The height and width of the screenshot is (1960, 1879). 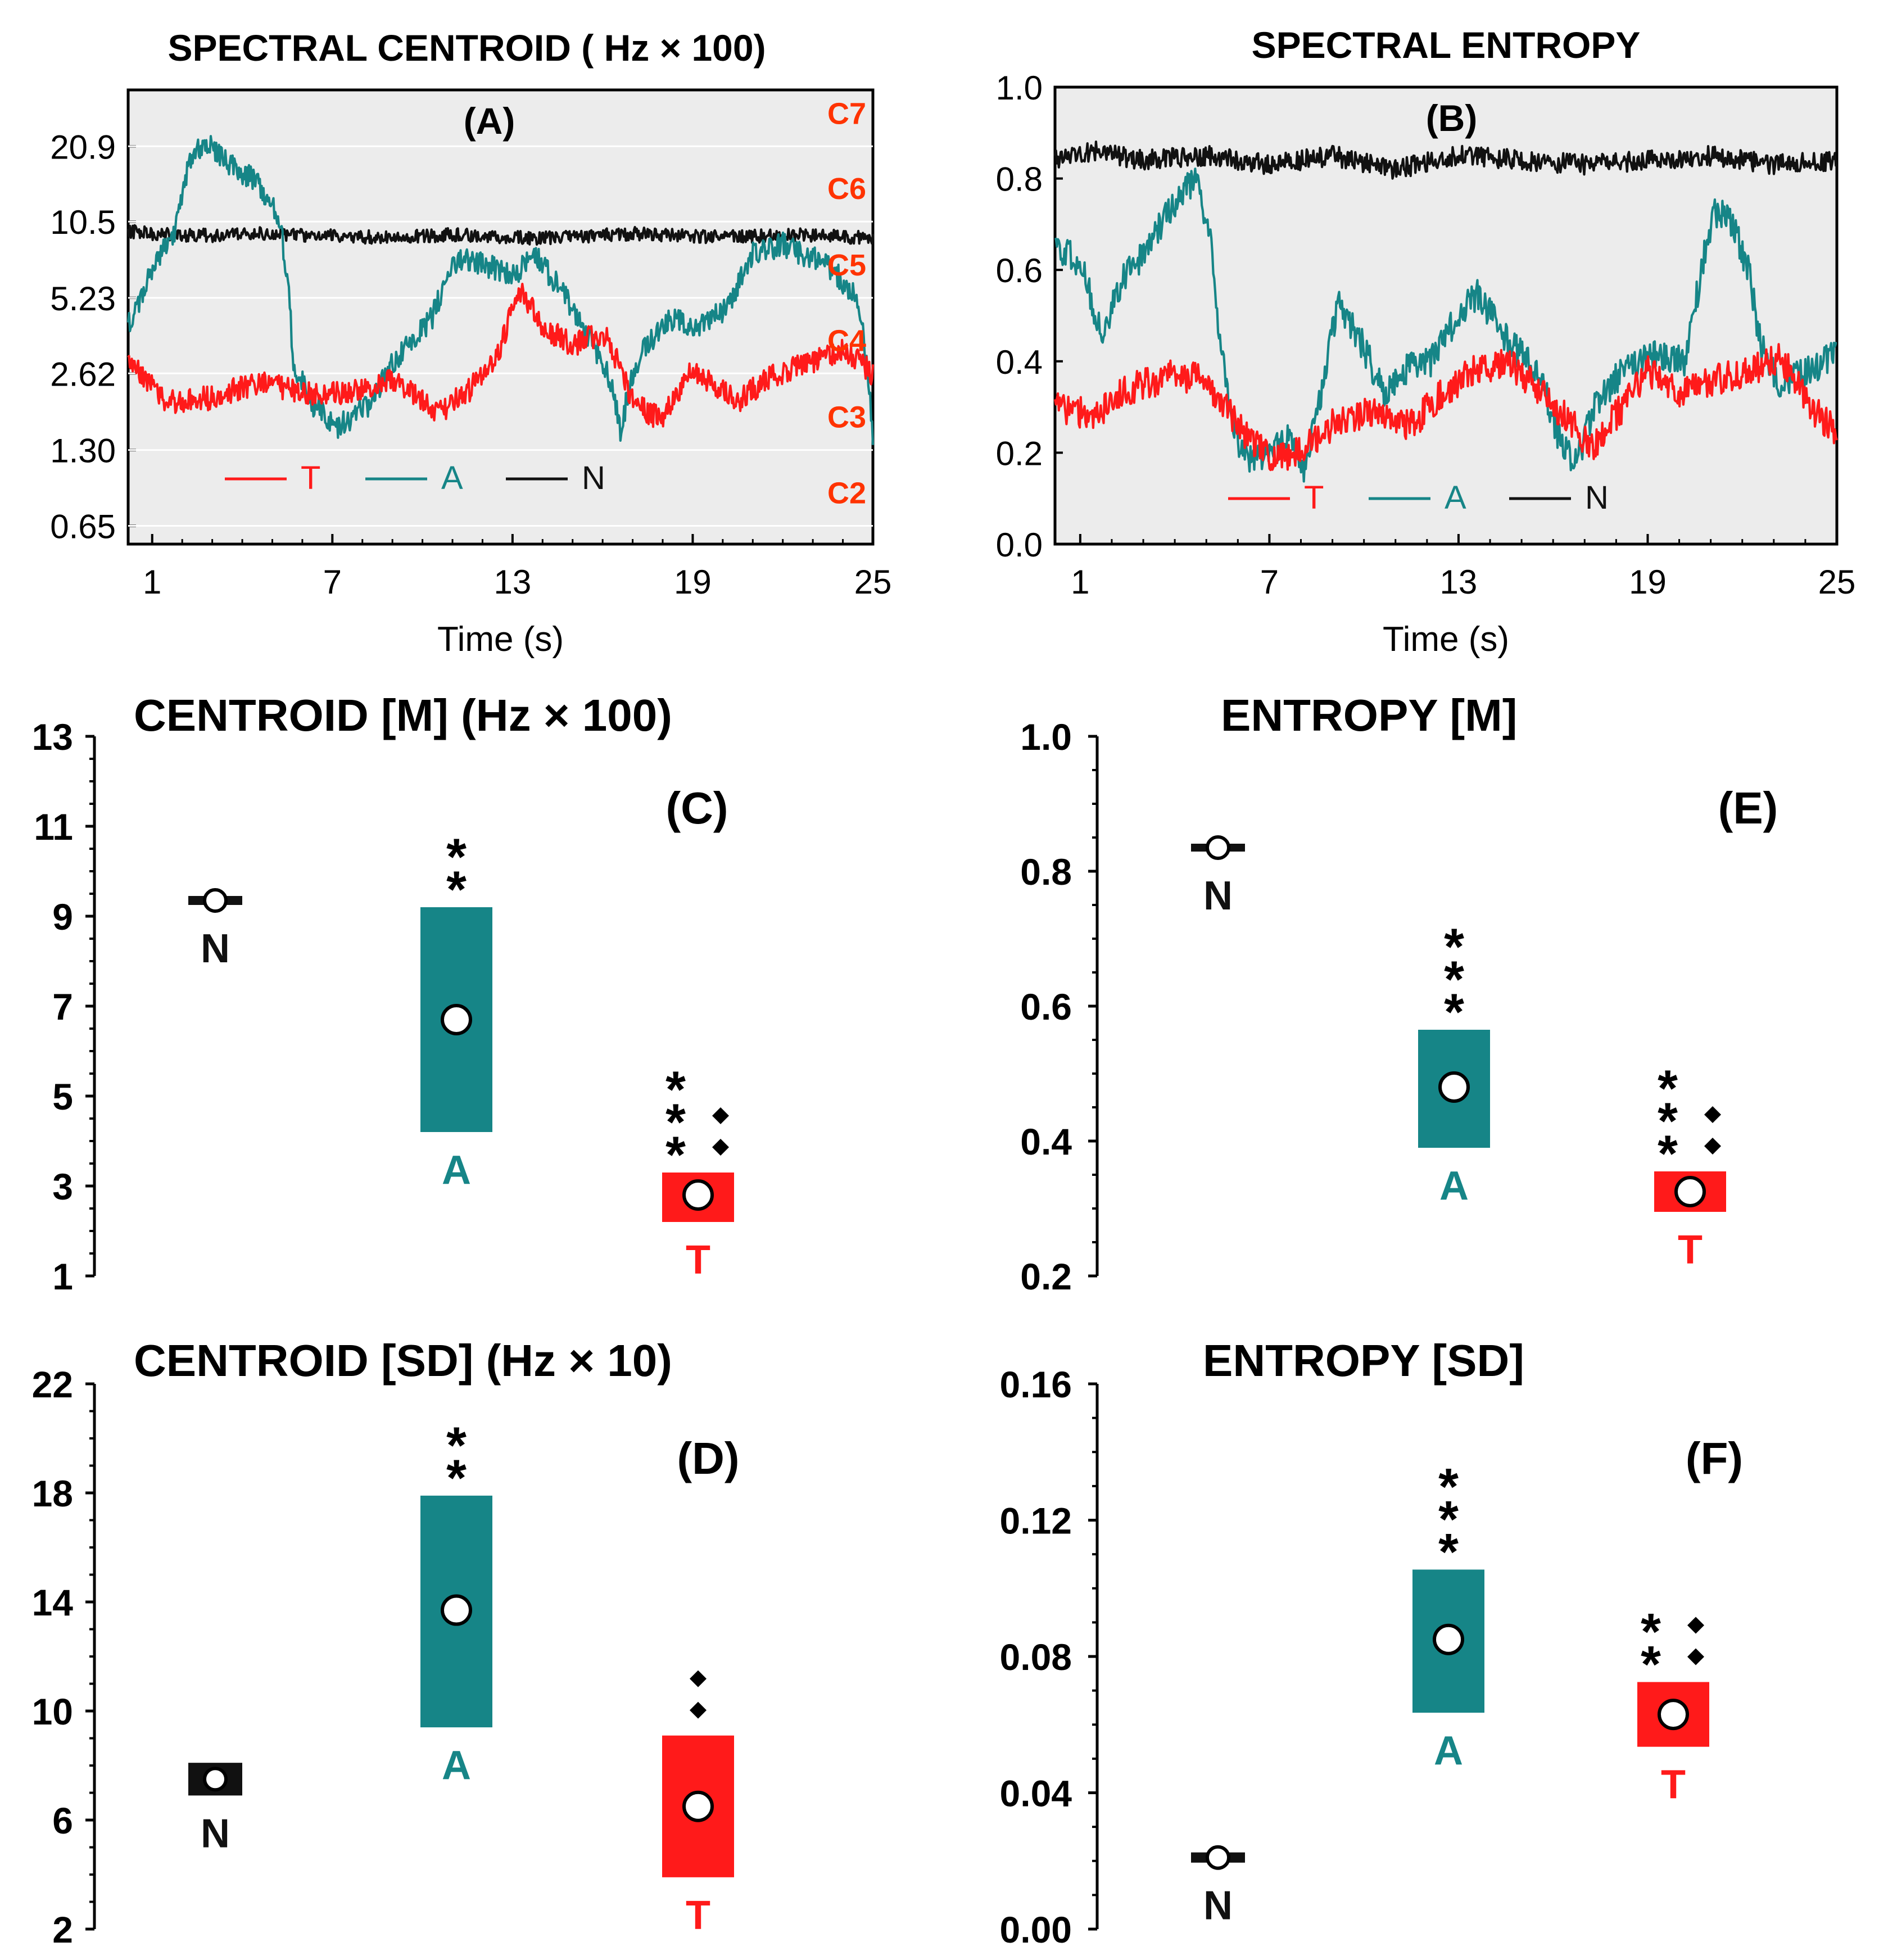 I want to click on y-tick-label: 0.08, so click(x=1036, y=1657).